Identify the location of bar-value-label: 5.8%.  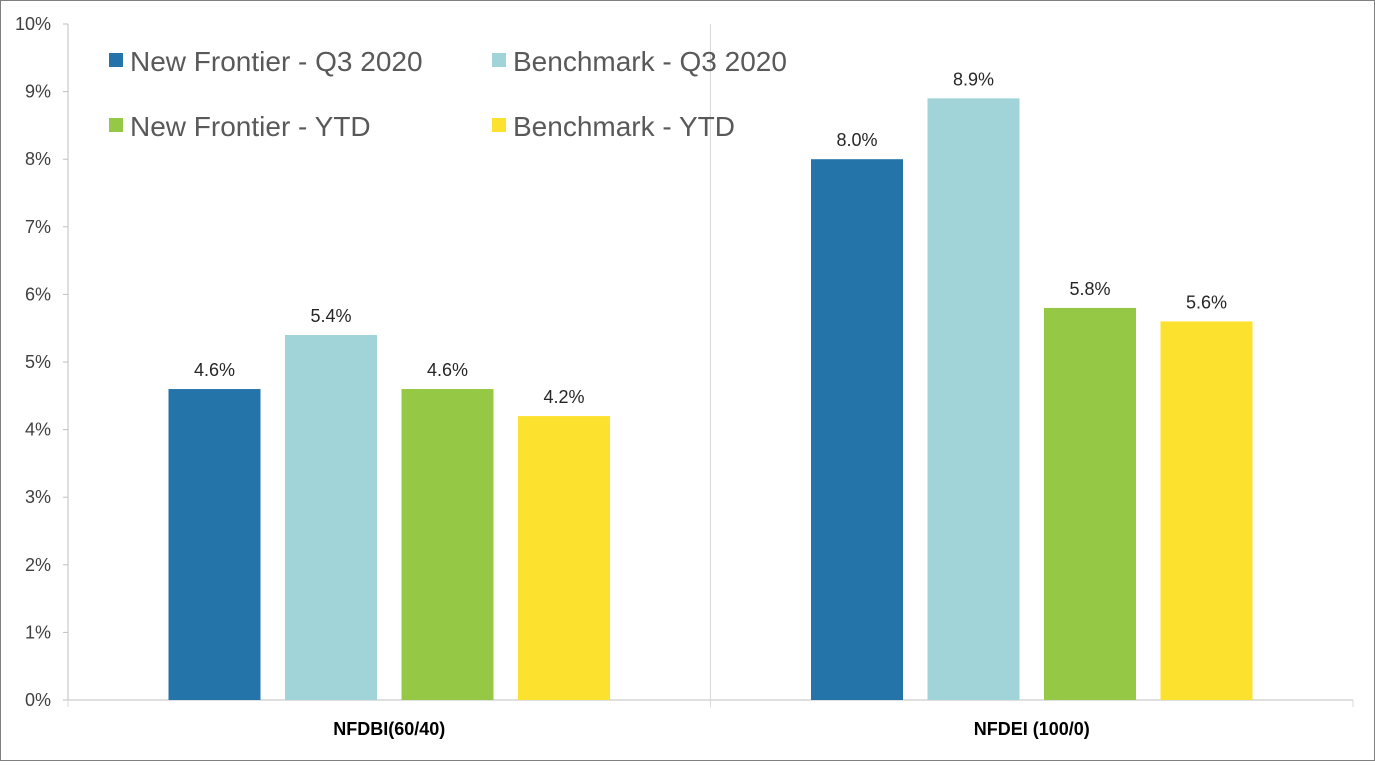
(1089, 289).